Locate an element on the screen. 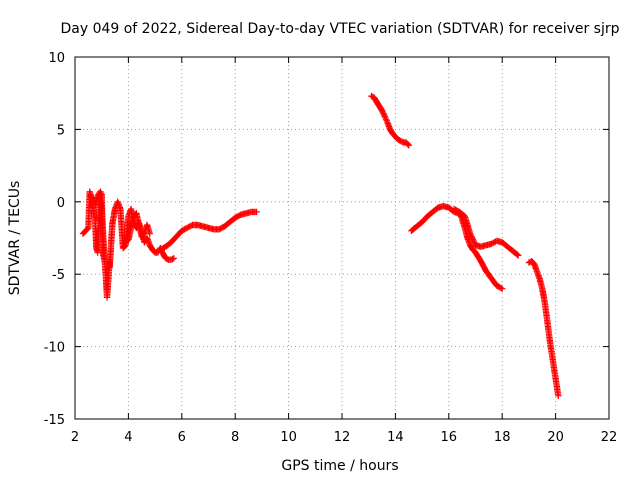 This screenshot has height=480, width=640. y-tick-label: -10 is located at coordinates (54, 348).